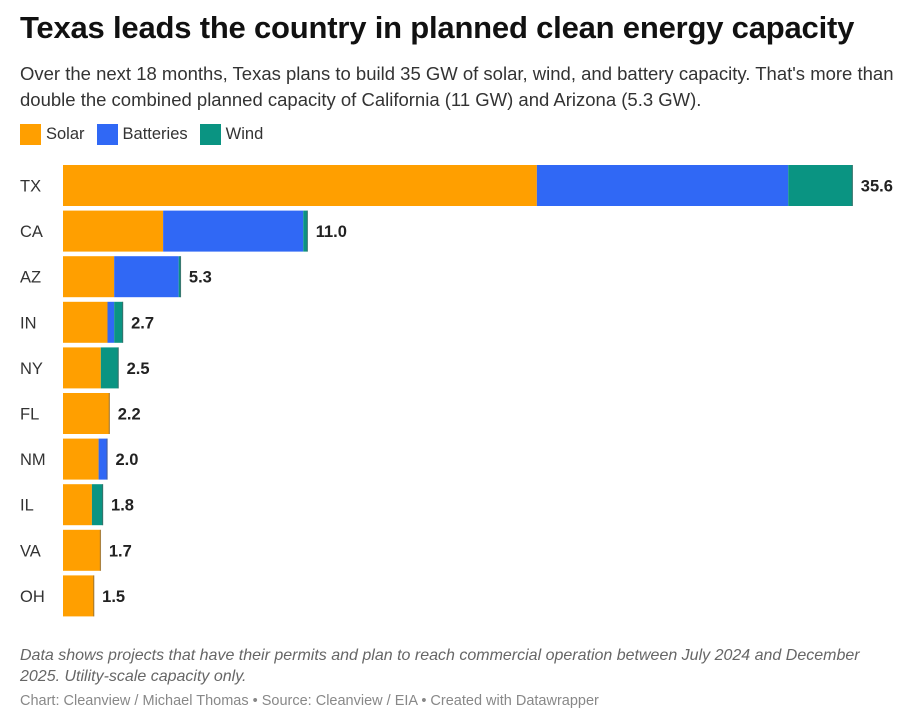  I want to click on bar-end-tx, so click(852, 185).